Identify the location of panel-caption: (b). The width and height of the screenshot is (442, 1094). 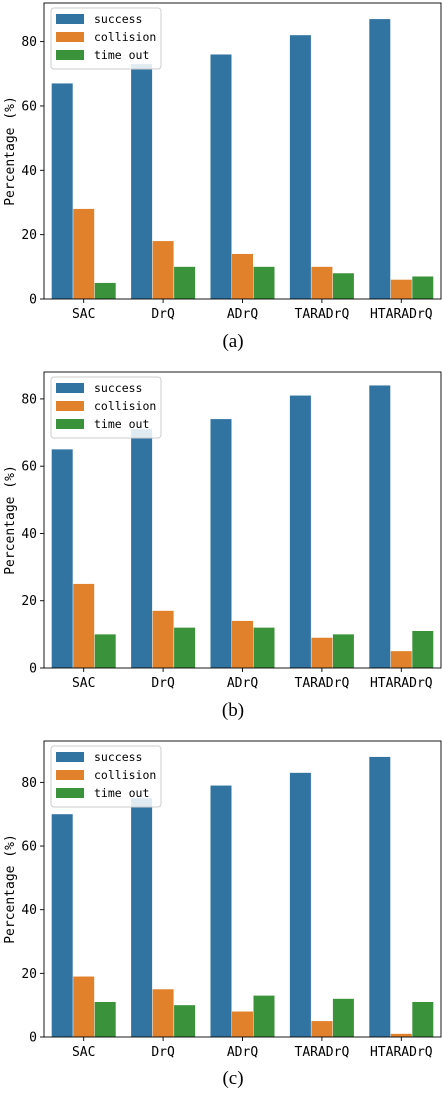
(233, 710).